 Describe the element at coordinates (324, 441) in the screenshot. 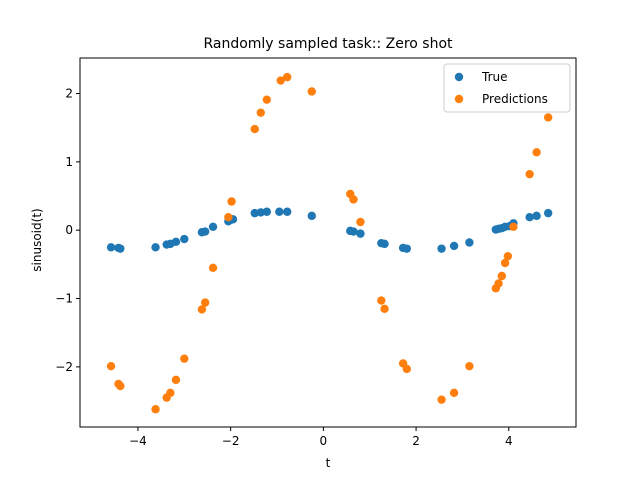

I see `x-tick-label: 0` at that location.